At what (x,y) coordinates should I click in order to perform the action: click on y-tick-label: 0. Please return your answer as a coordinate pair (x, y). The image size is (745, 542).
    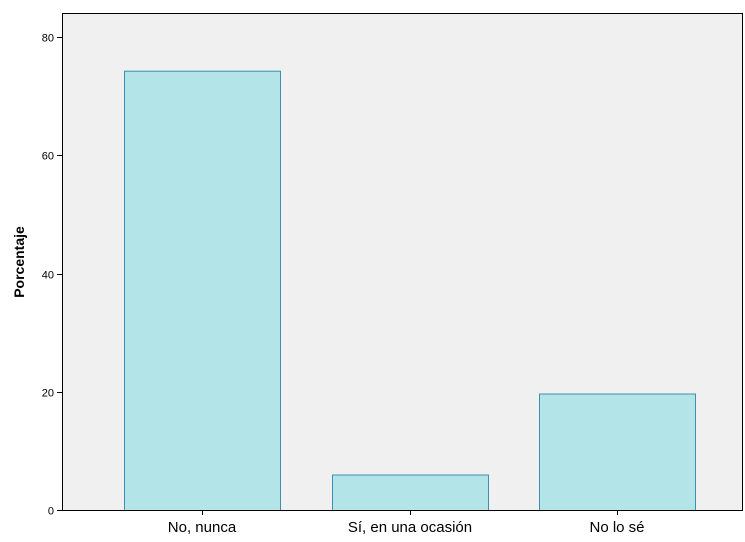
    Looking at the image, I should click on (51, 512).